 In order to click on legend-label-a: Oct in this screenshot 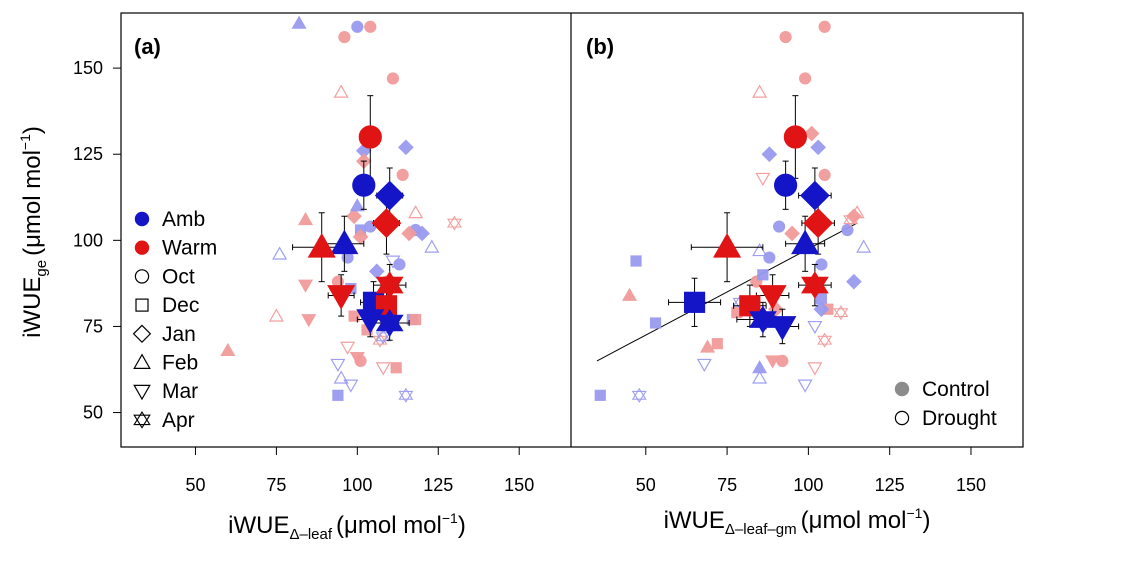, I will do `click(178, 276)`.